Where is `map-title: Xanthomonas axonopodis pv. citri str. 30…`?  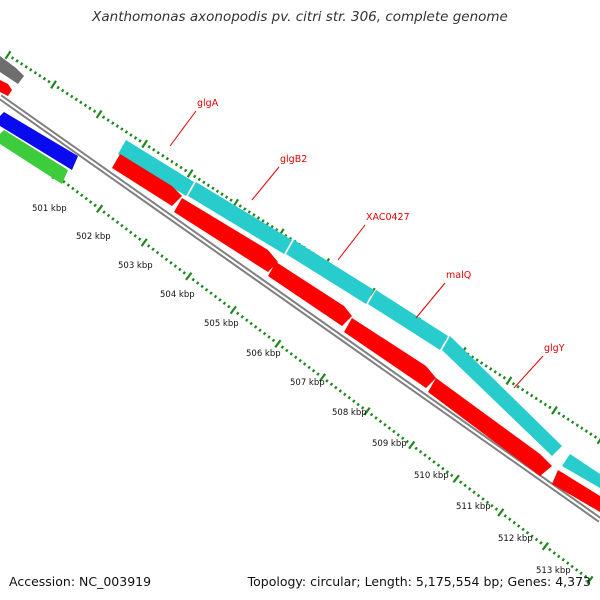 map-title: Xanthomonas axonopodis pv. citri str. 30… is located at coordinates (300, 17).